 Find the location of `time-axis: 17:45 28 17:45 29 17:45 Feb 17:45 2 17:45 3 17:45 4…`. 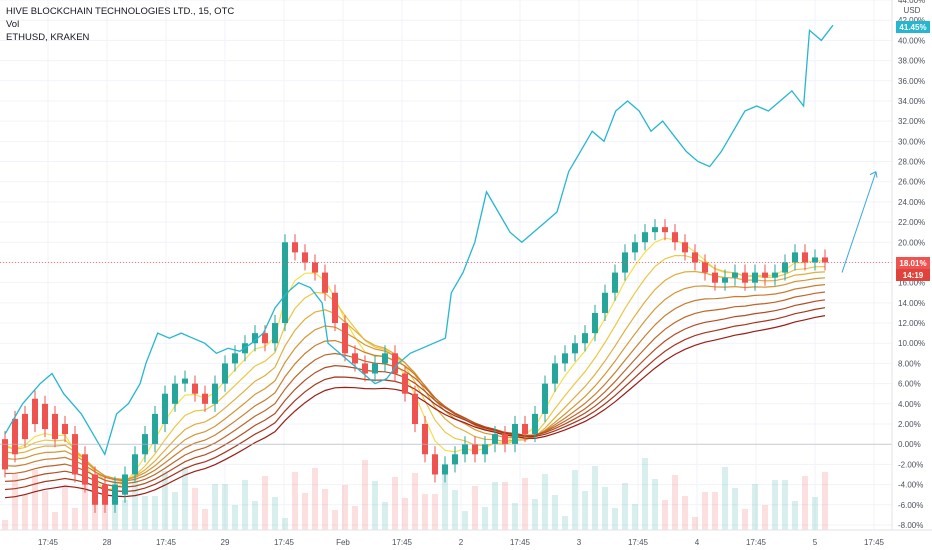

time-axis: 17:45 28 17:45 29 17:45 Feb 17:45 2 17:45 3 17:45 4… is located at coordinates (466, 539).